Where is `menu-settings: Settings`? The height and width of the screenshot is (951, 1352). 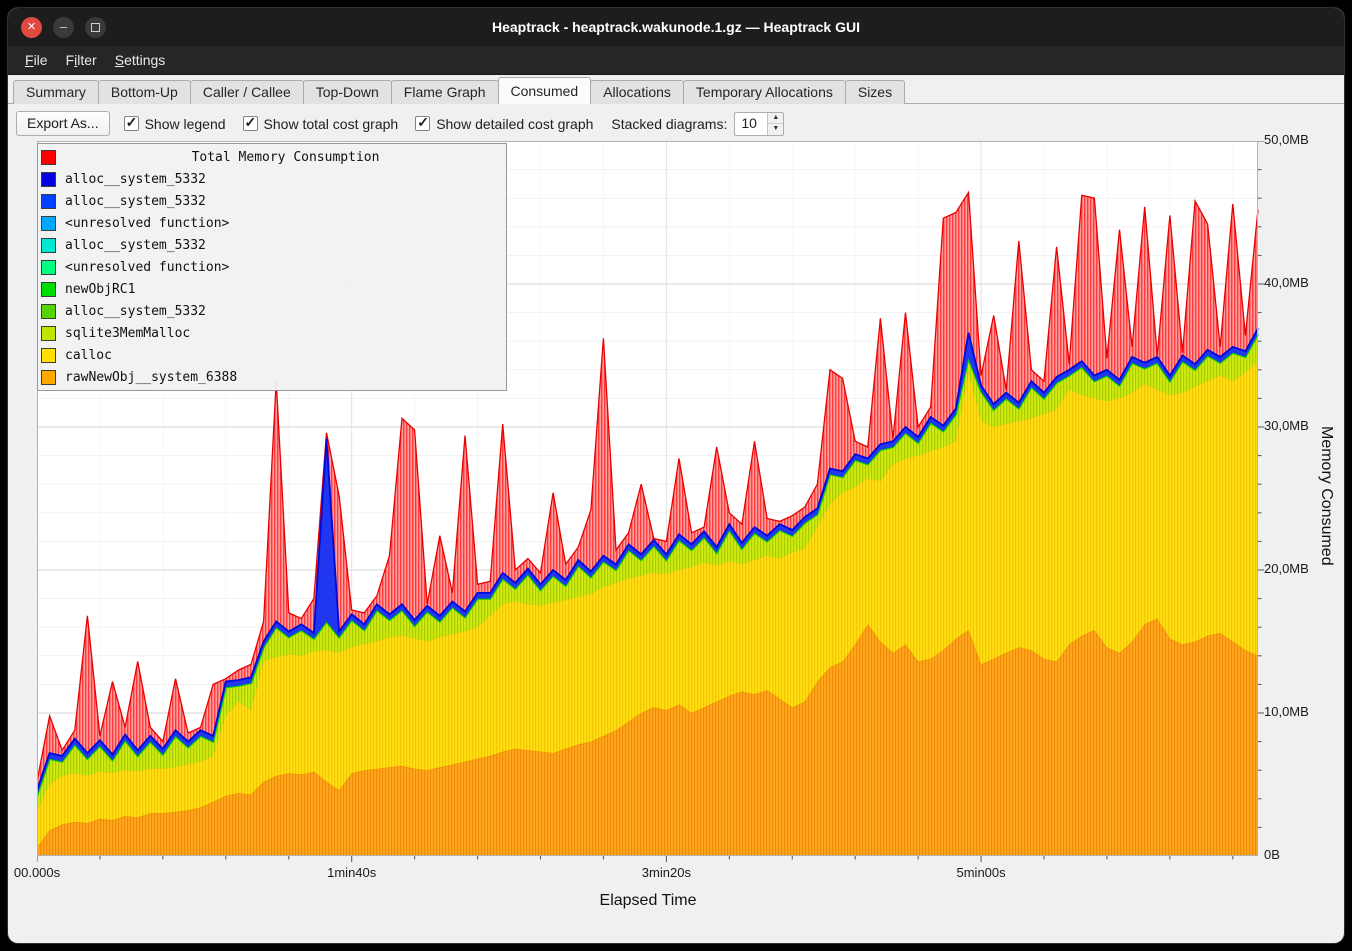 menu-settings: Settings is located at coordinates (140, 60).